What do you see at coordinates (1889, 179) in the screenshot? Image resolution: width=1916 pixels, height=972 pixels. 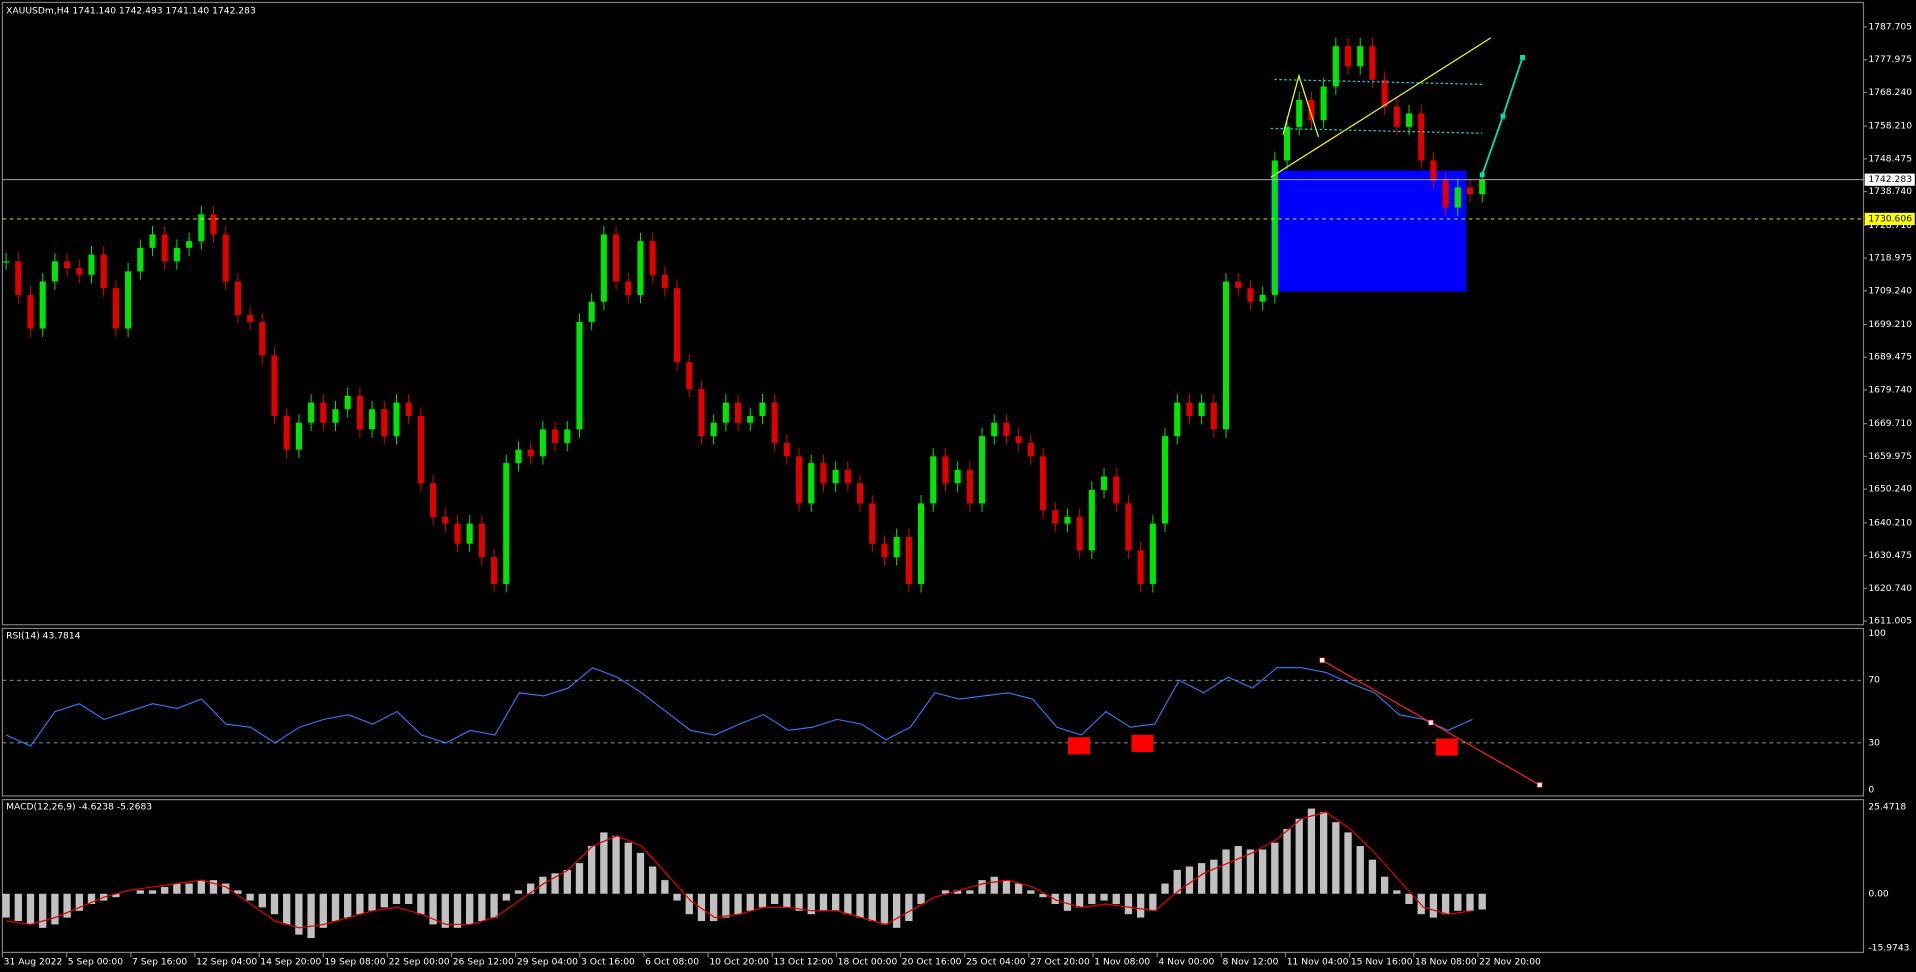 I see `price-label-box` at bounding box center [1889, 179].